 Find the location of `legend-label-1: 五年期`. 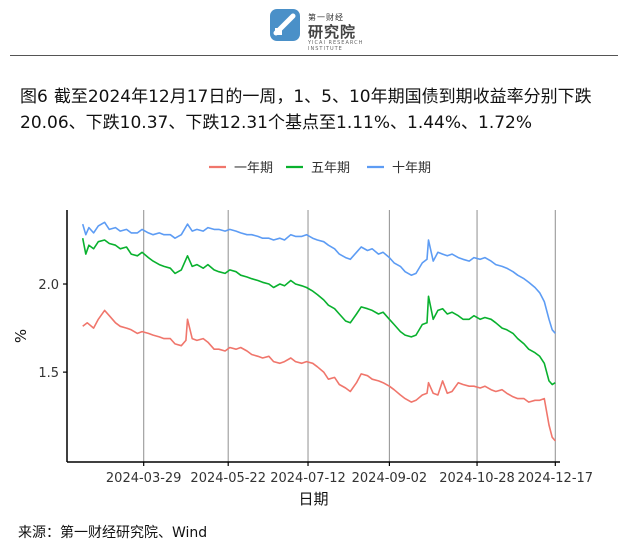

legend-label-1: 五年期 is located at coordinates (330, 168).